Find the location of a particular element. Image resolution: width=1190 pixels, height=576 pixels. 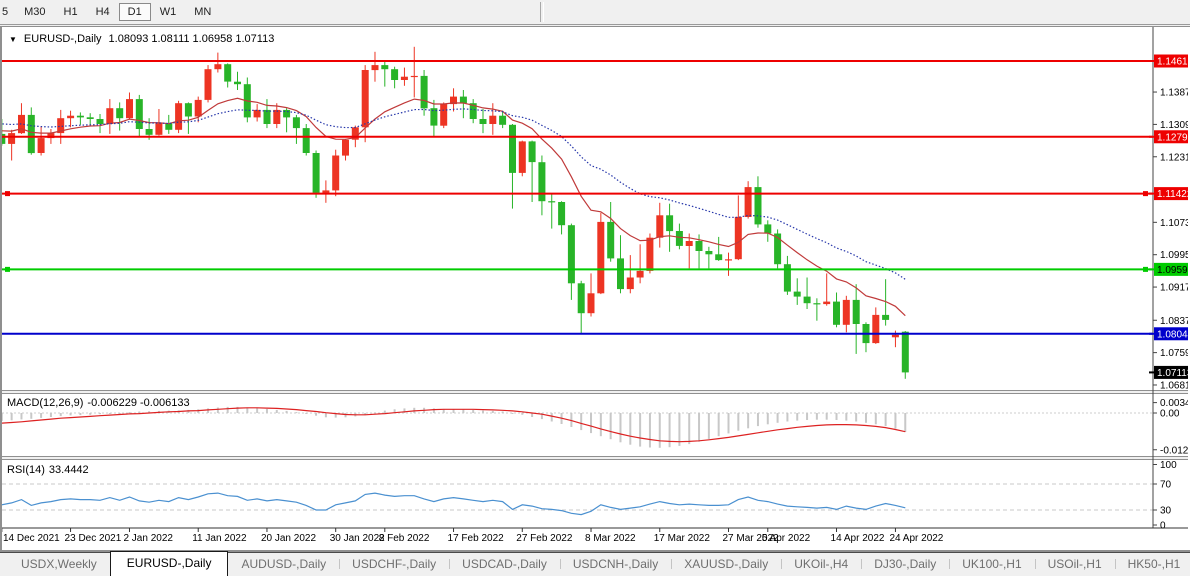

svg-text: 1.09596 is located at coordinates (1172, 270).